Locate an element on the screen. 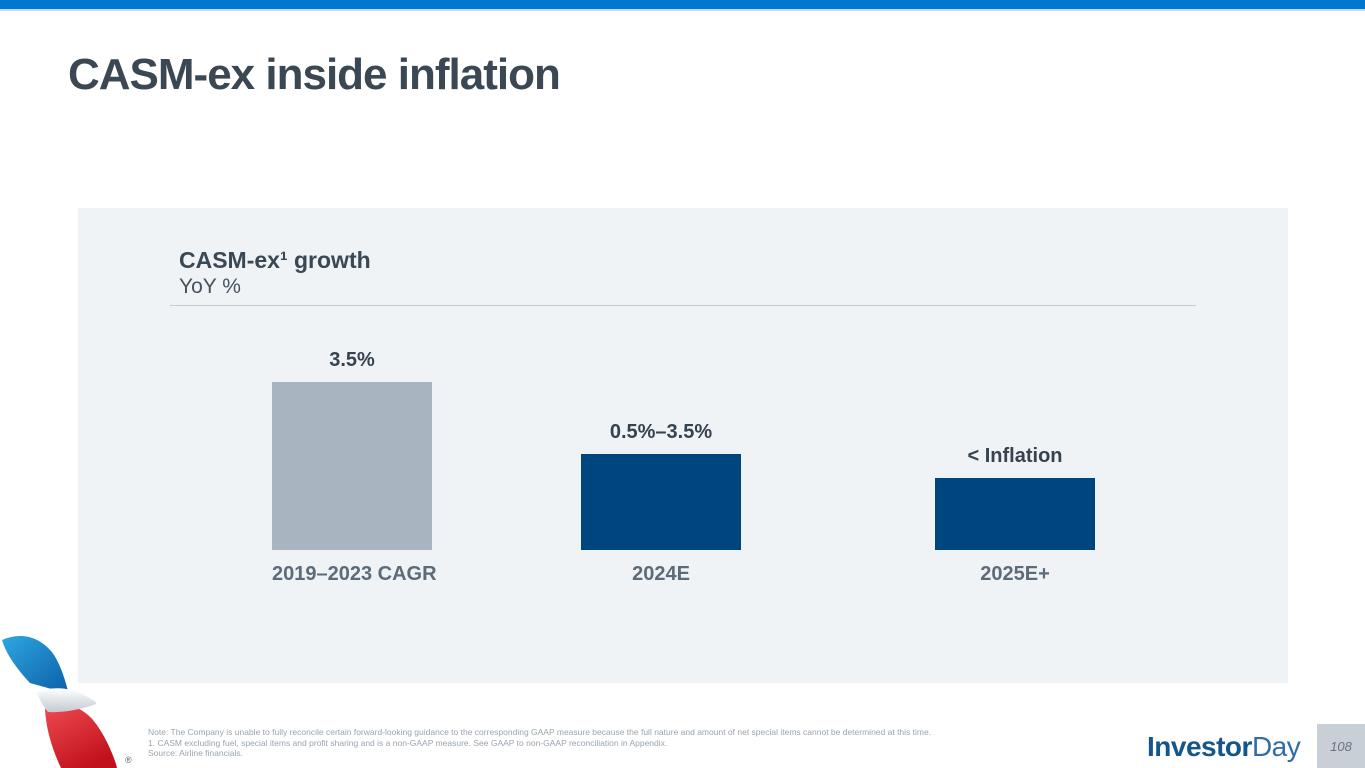  bar-group-2024e: 0.5%–3.5% is located at coordinates (661, 485).